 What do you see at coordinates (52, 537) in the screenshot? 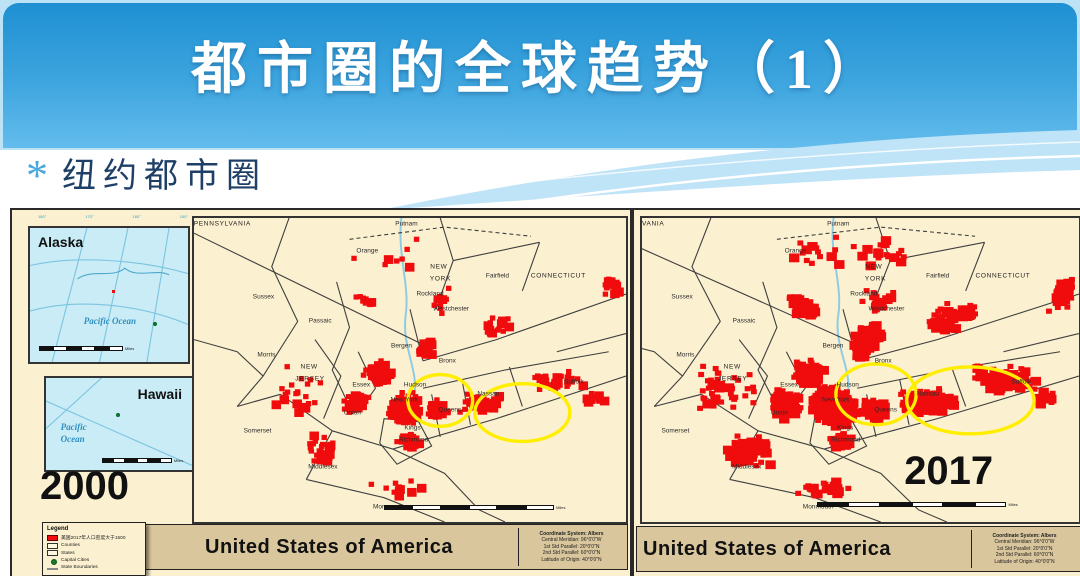
I see `fill-red-swatch` at bounding box center [52, 537].